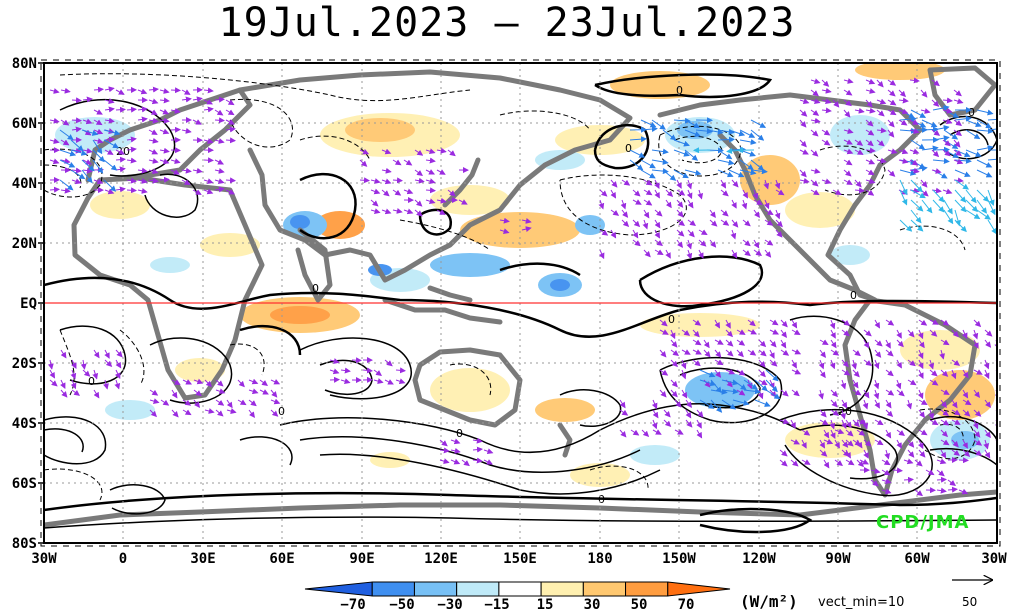 The width and height of the screenshot is (1014, 612). What do you see at coordinates (599, 559) in the screenshot?
I see `lon-label: 180` at bounding box center [599, 559].